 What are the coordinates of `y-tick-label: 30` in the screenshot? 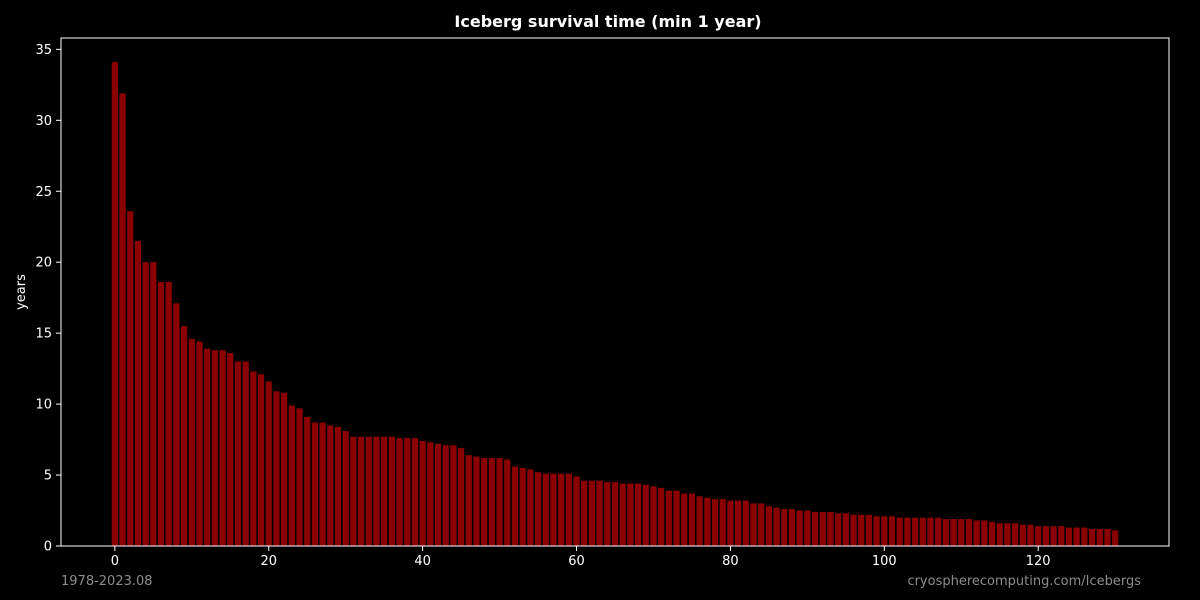 It's located at (43, 121).